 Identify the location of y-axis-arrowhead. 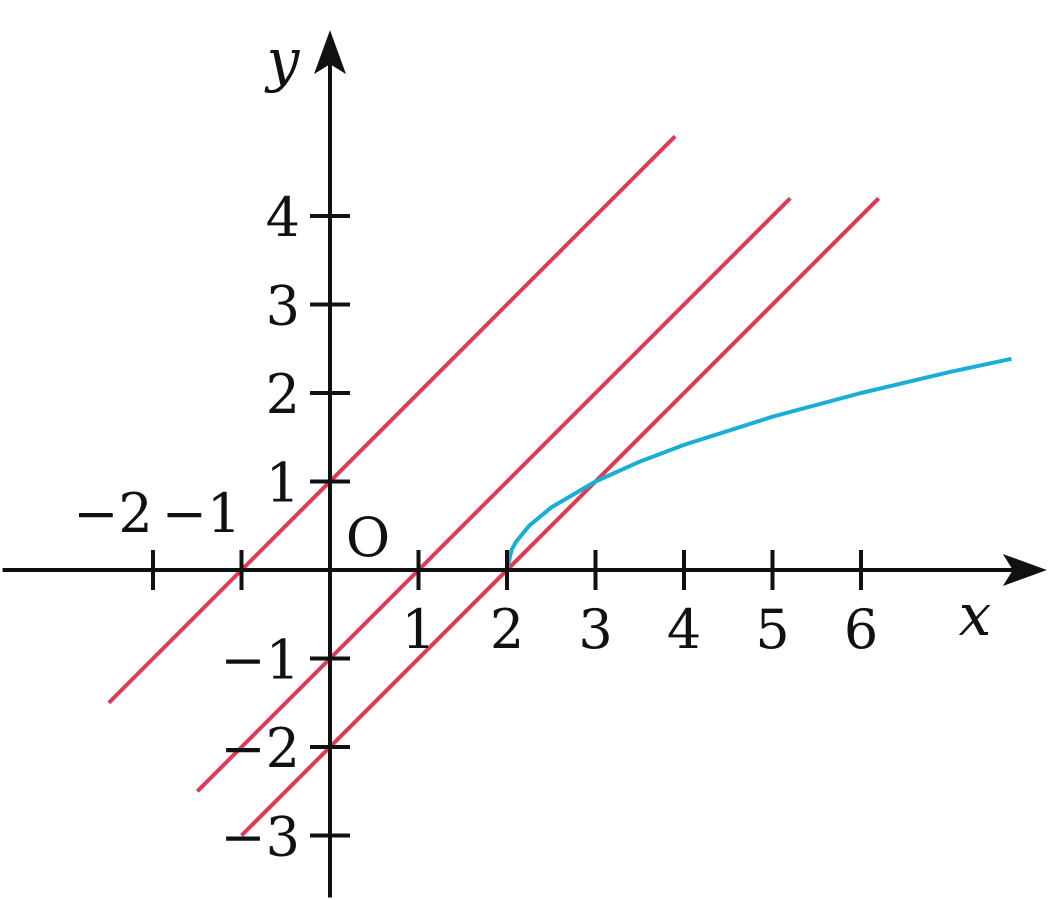
(330, 52).